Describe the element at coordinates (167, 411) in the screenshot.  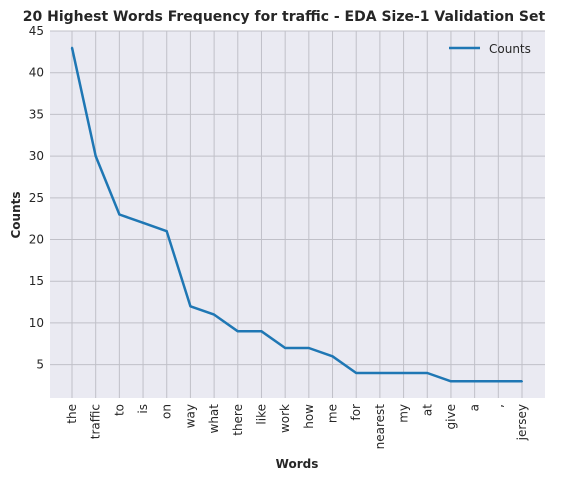
I see `x-tick-label: on` at that location.